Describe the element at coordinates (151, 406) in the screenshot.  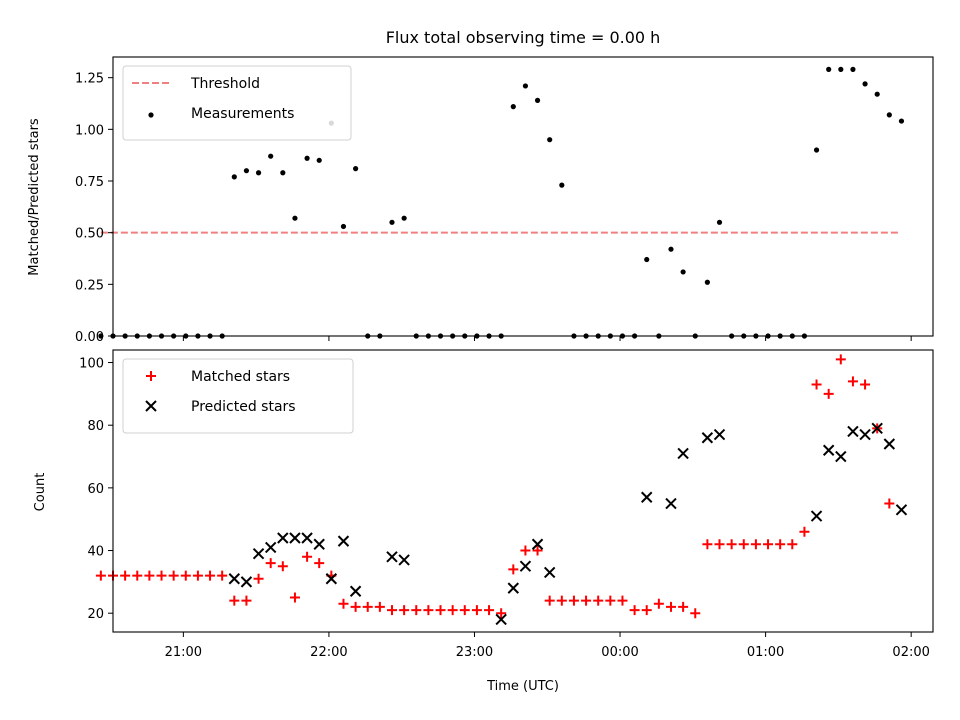
I see `legend-predicted-marker` at that location.